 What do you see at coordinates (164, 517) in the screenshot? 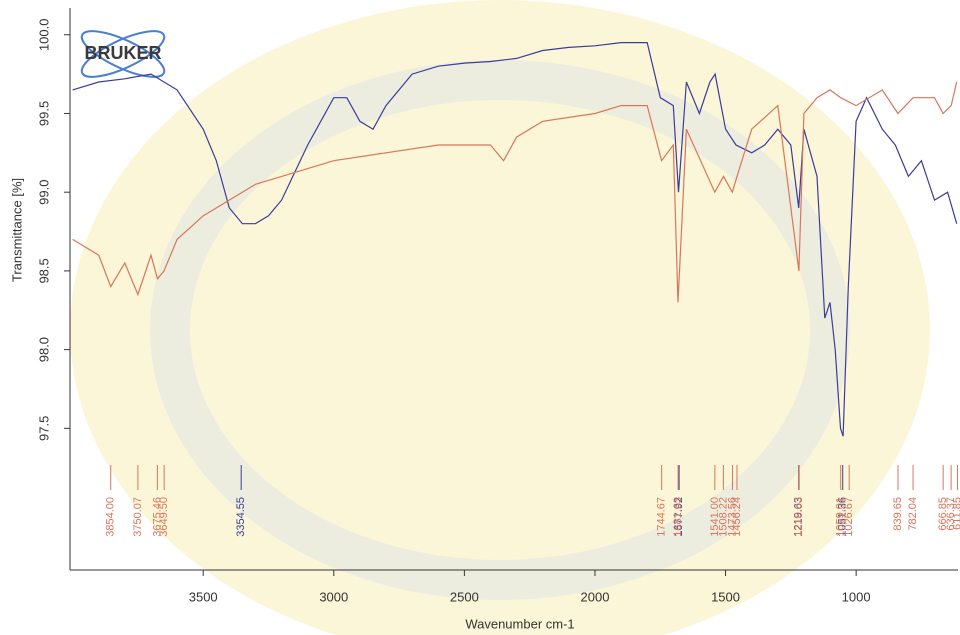
I see `peak-label: 3649.50` at bounding box center [164, 517].